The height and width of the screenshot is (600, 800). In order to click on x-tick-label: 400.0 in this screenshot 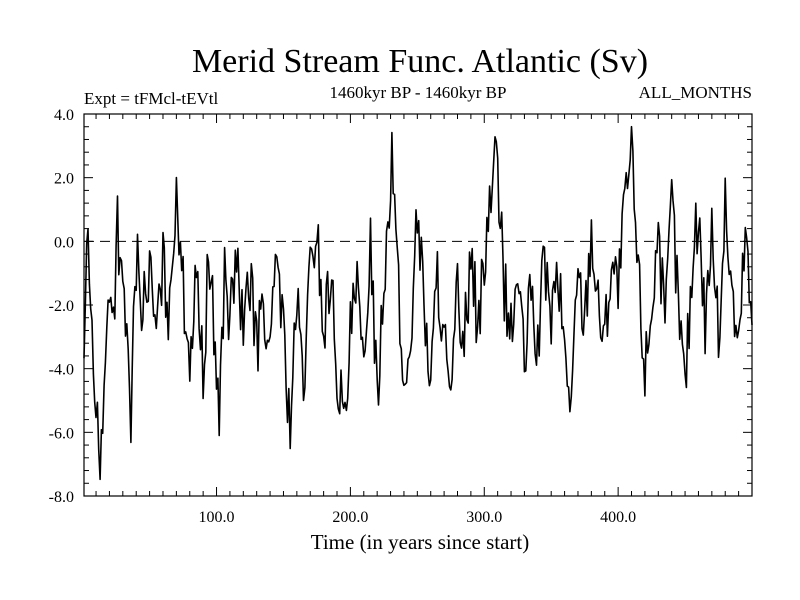, I will do `click(618, 517)`.